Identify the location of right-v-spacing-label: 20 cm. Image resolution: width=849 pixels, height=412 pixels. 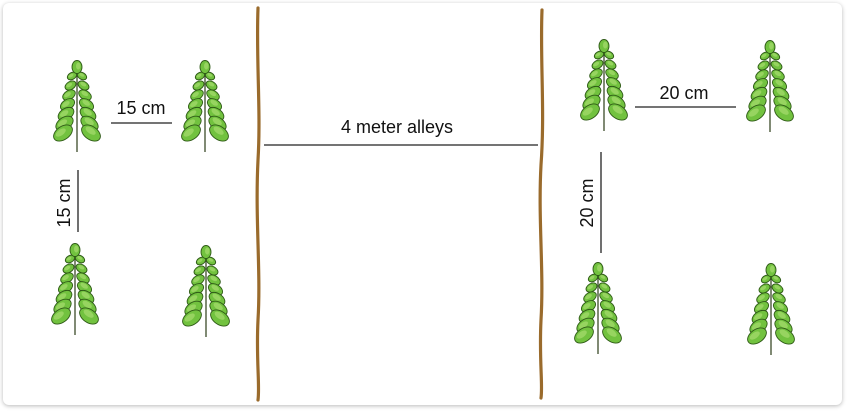
(587, 202).